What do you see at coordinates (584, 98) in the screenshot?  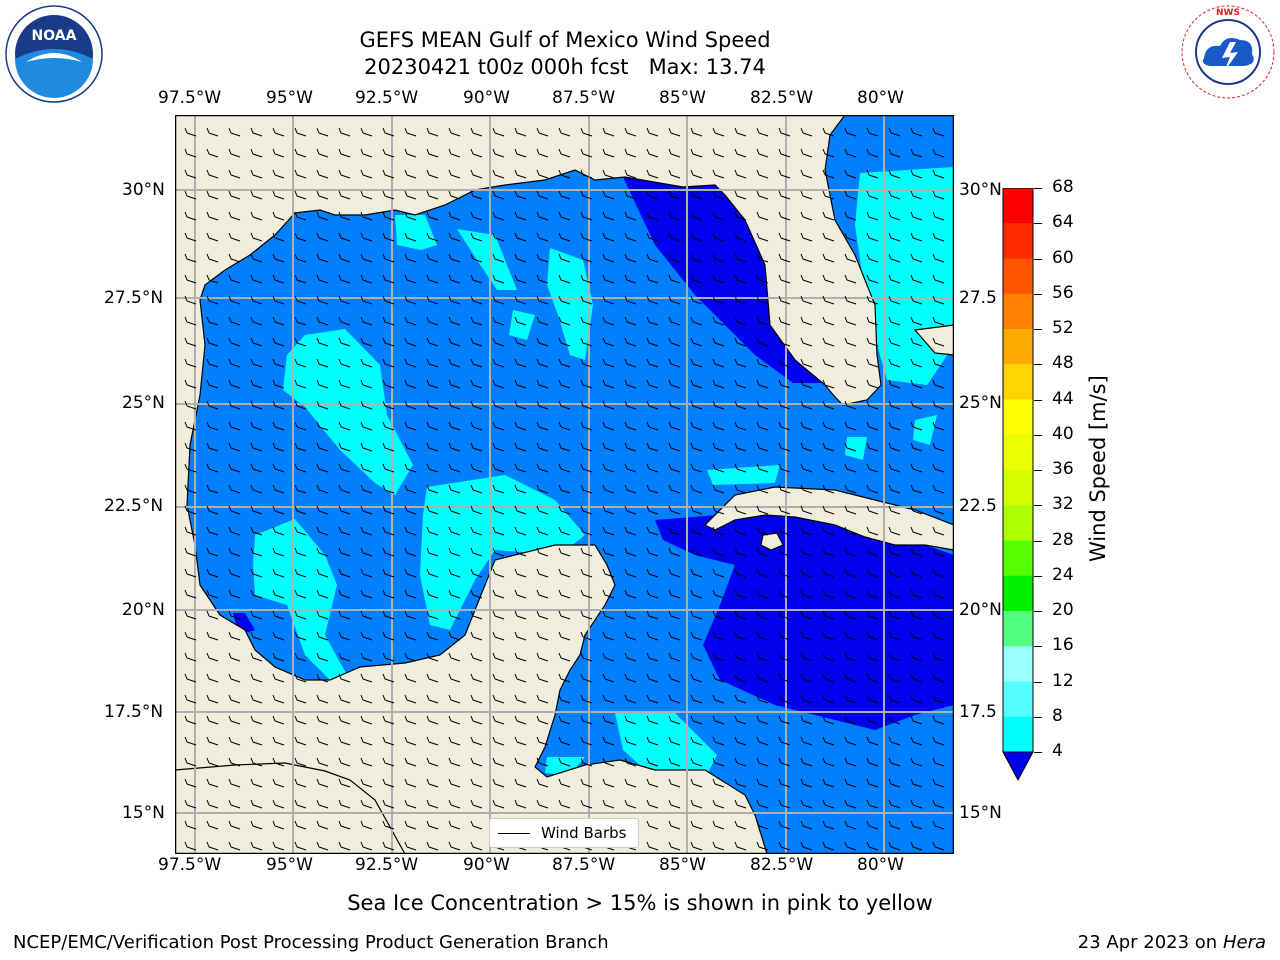 I see `lon-top-4: 87.5°W` at bounding box center [584, 98].